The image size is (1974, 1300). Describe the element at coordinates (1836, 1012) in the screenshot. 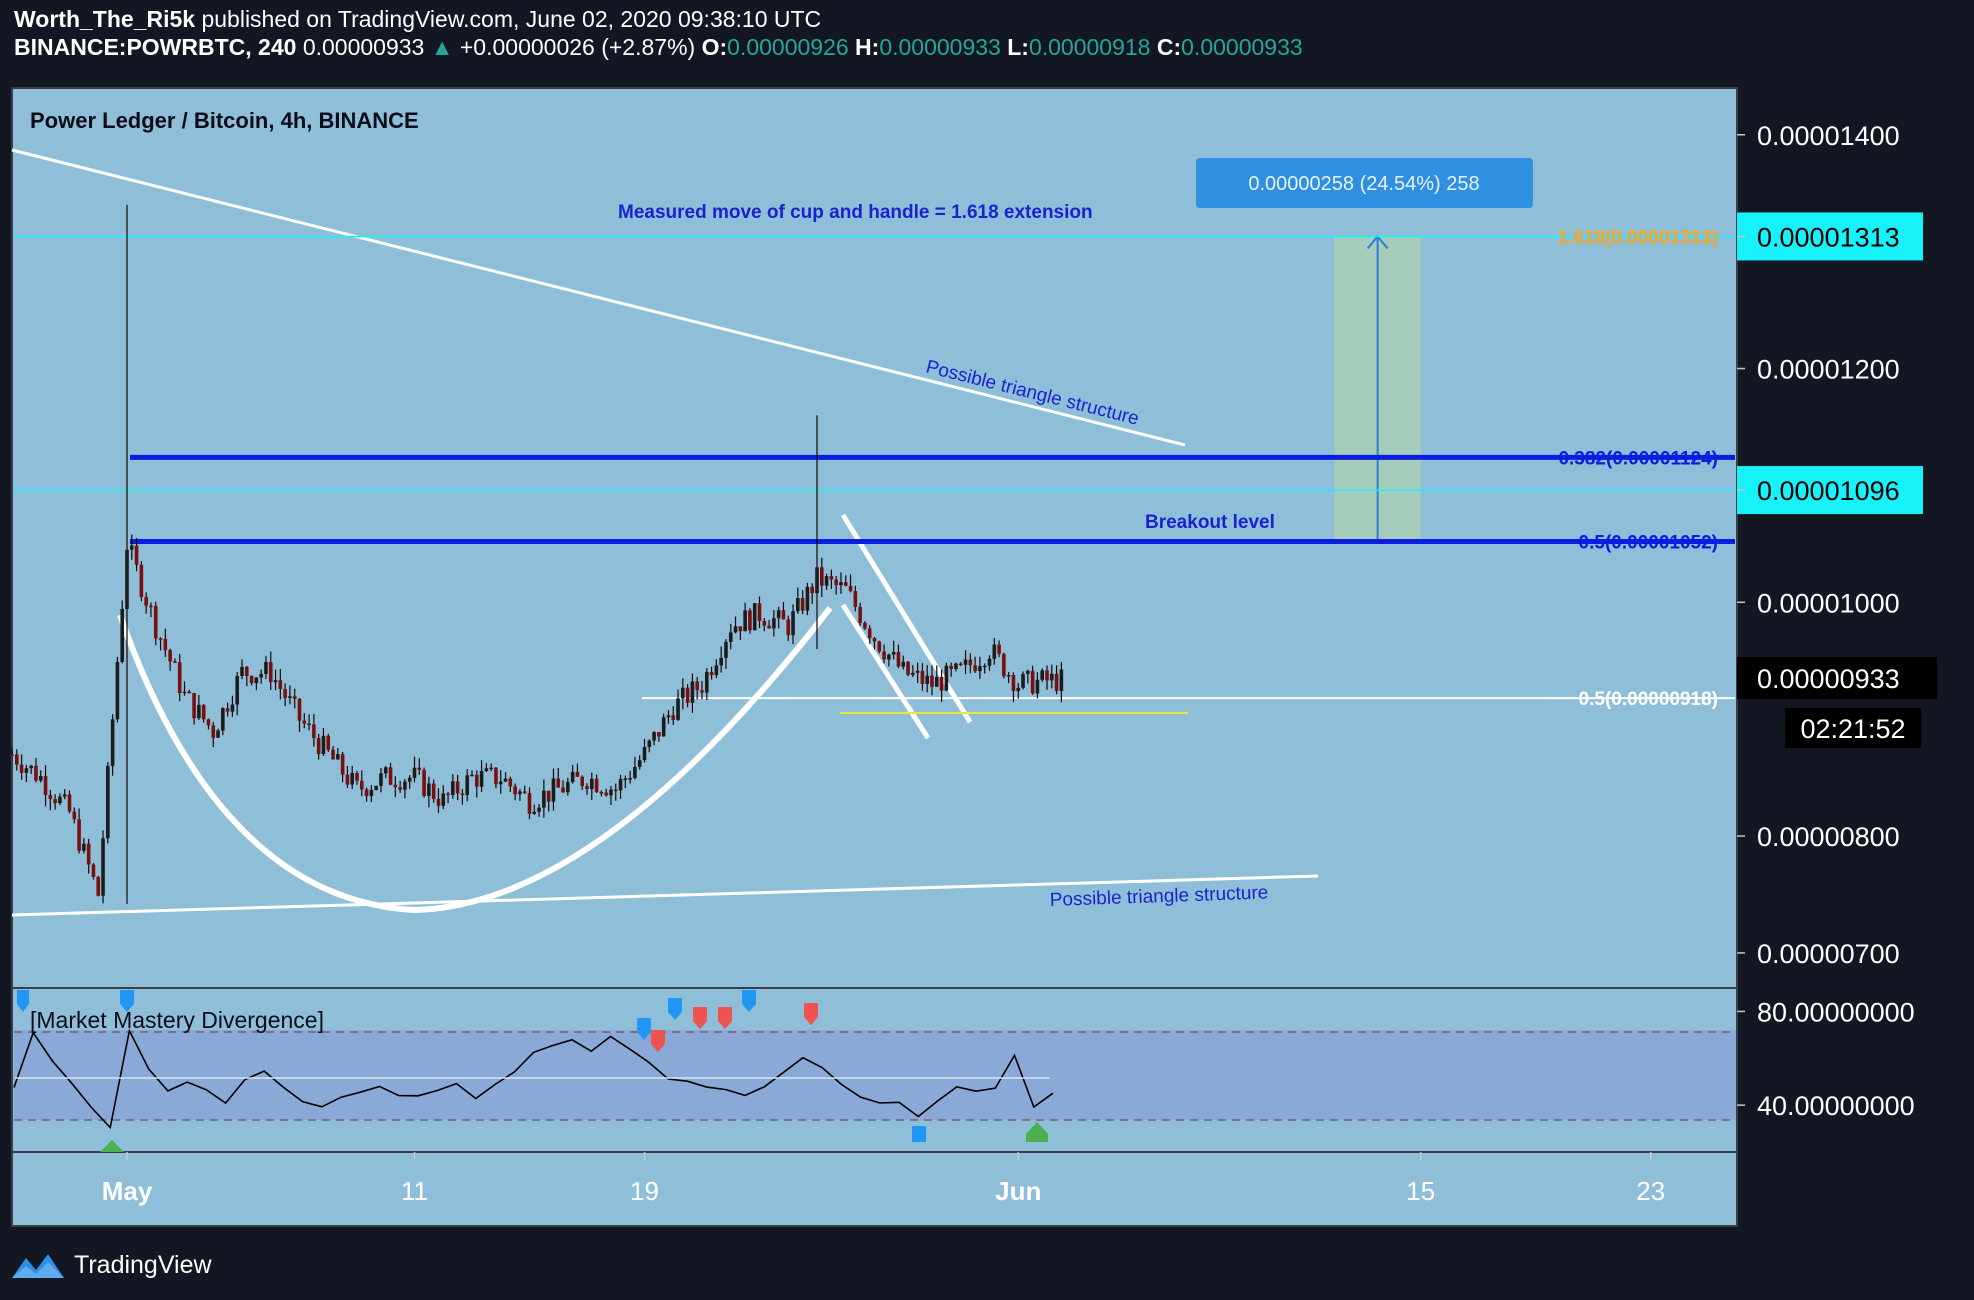

I see `indicator-tick-label: 80.00000000` at that location.